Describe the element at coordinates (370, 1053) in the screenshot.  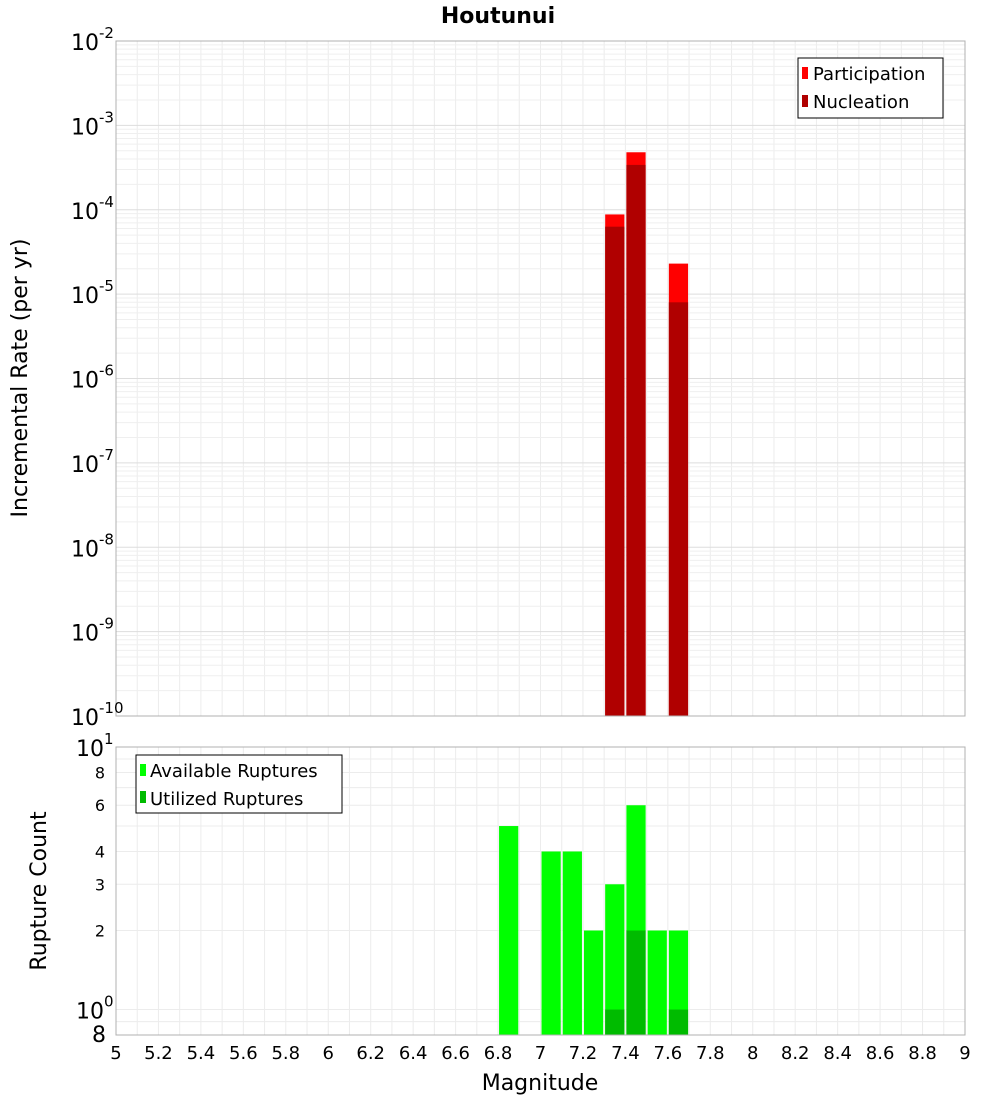
I see `magnitude-tick-label: 6.2` at that location.